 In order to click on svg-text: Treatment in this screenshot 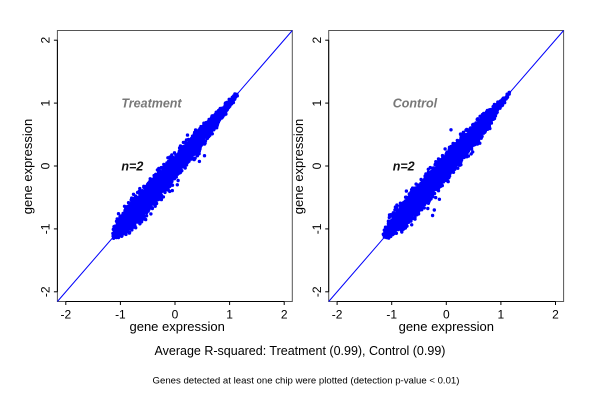, I will do `click(151, 104)`.